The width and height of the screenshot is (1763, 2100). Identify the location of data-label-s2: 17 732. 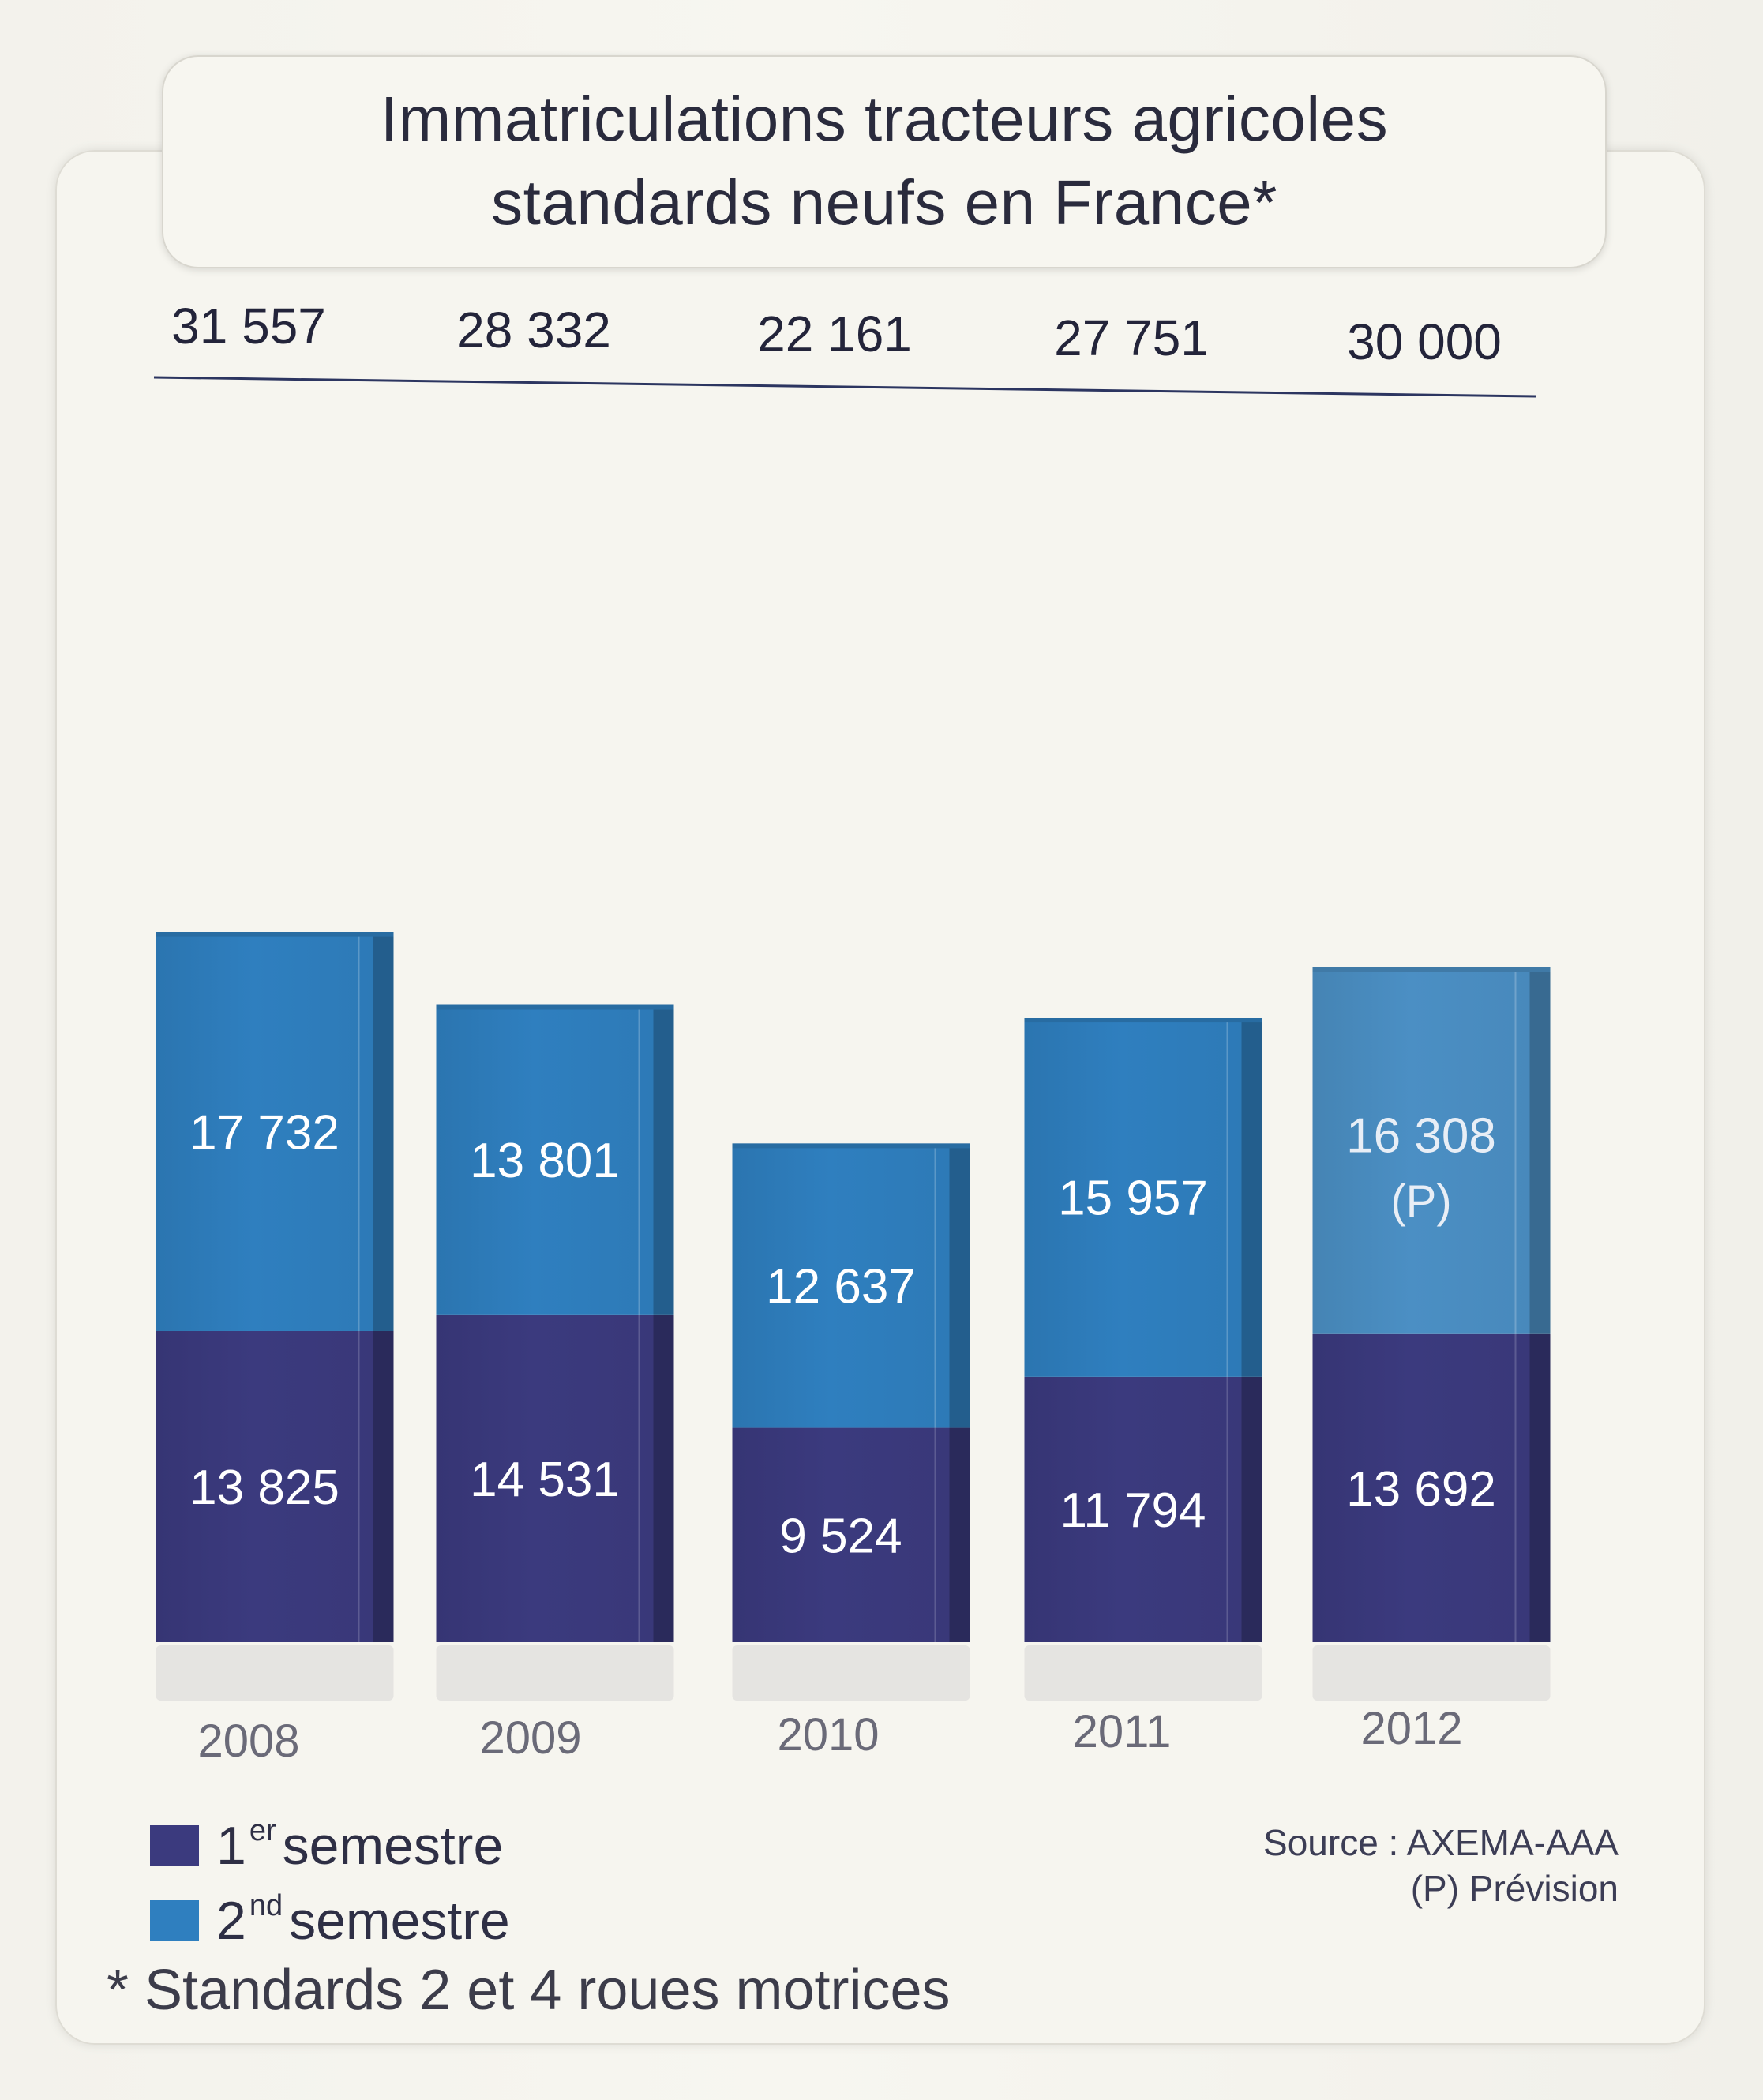
(264, 1132).